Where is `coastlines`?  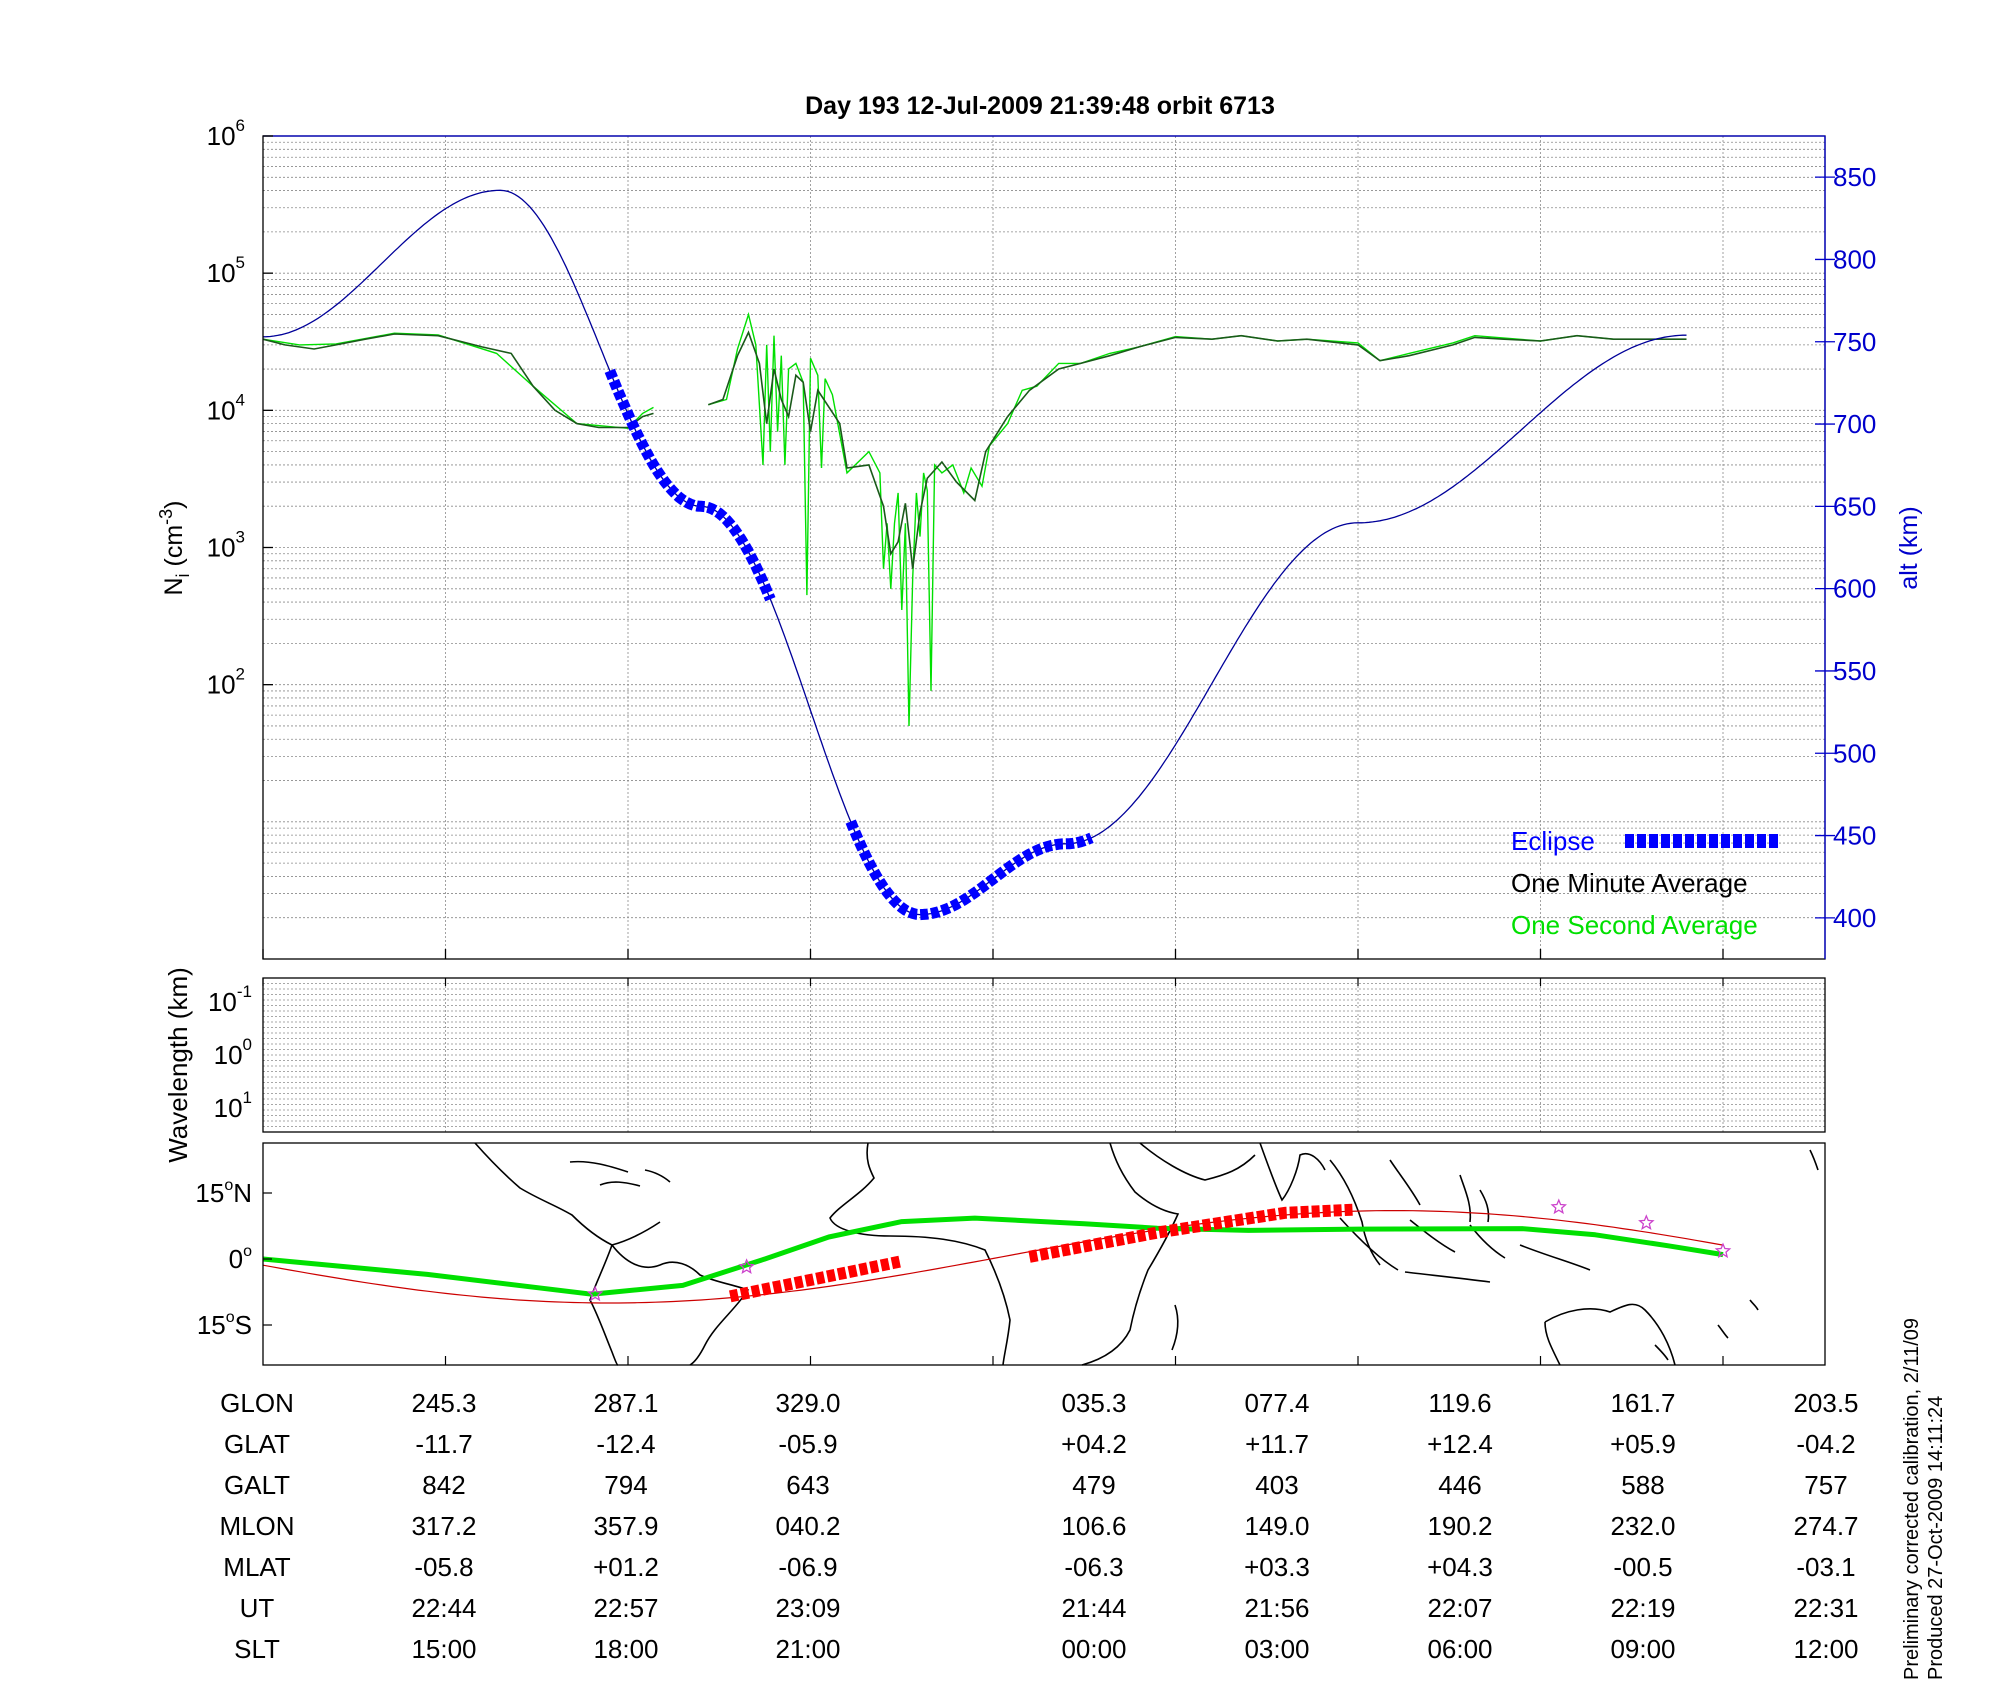
coastlines is located at coordinates (1146, 1254).